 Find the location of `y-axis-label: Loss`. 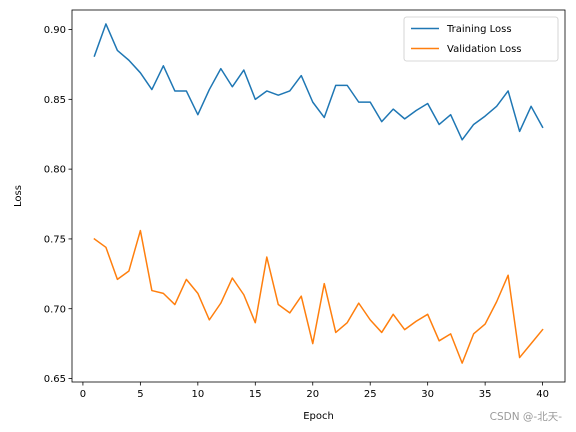

y-axis-label: Loss is located at coordinates (18, 196).